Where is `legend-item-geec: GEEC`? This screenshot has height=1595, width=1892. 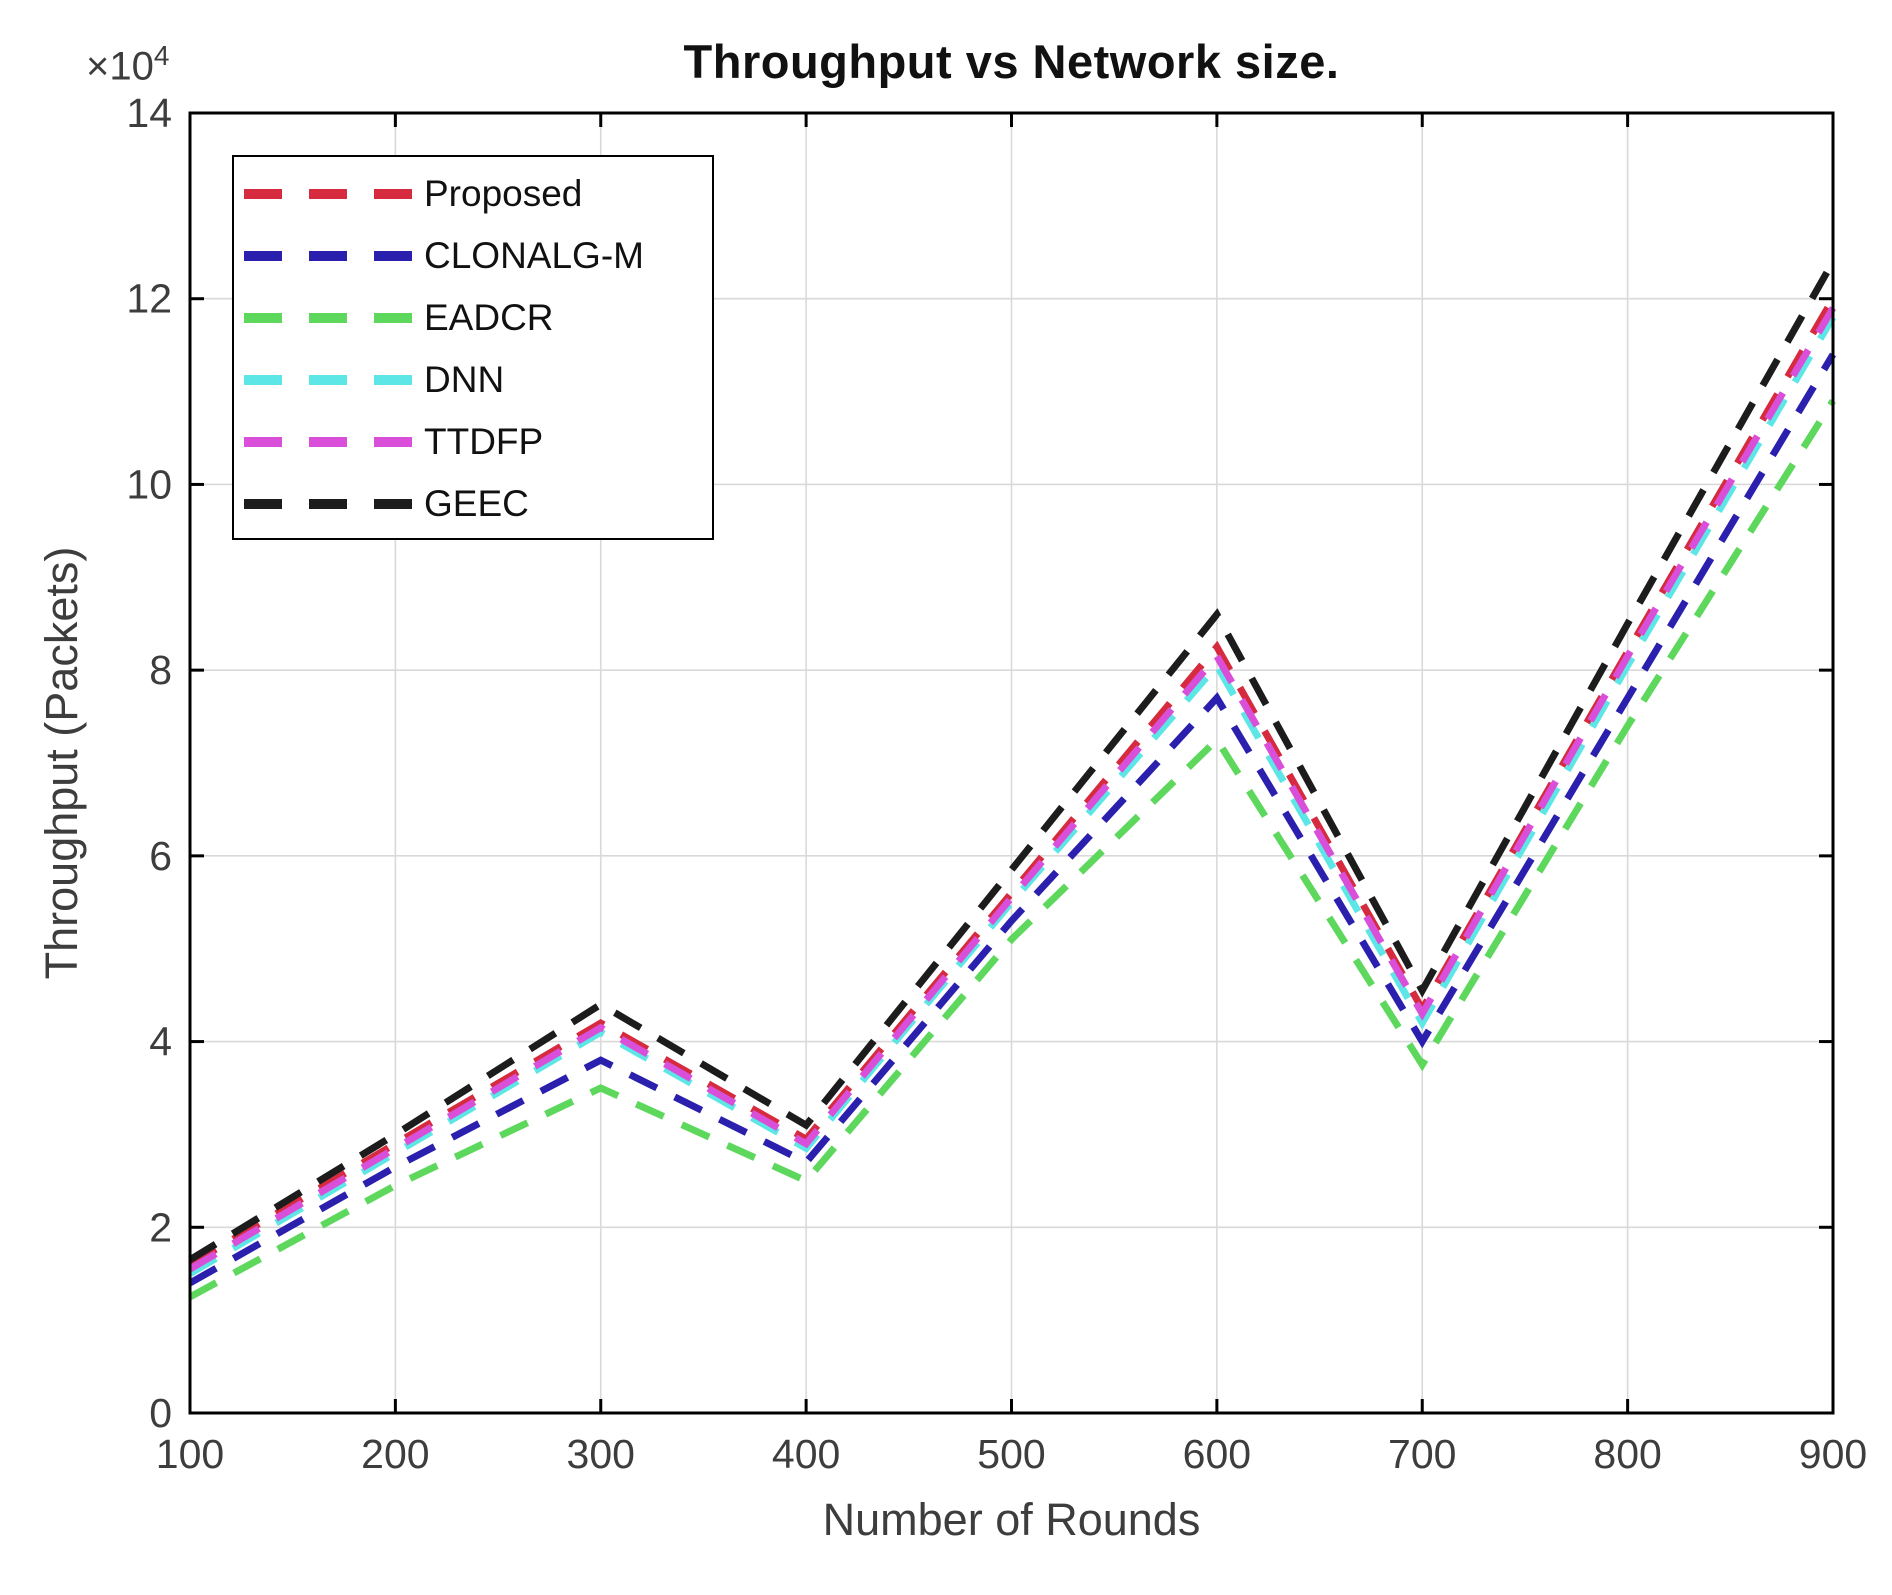
legend-item-geec: GEEC is located at coordinates (478, 504).